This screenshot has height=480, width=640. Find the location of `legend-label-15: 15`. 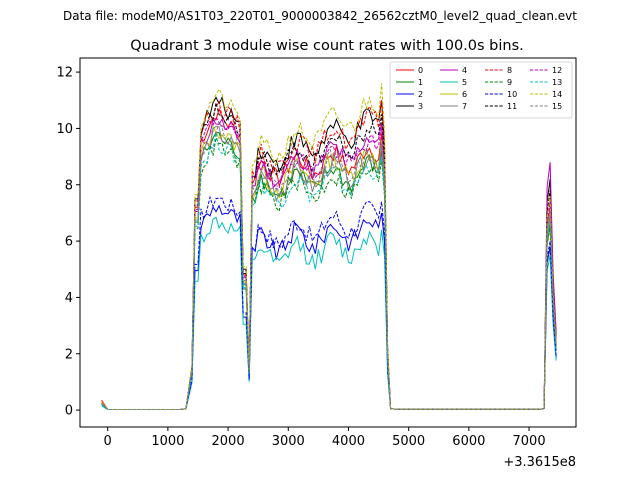

legend-label-15: 15 is located at coordinates (557, 106).